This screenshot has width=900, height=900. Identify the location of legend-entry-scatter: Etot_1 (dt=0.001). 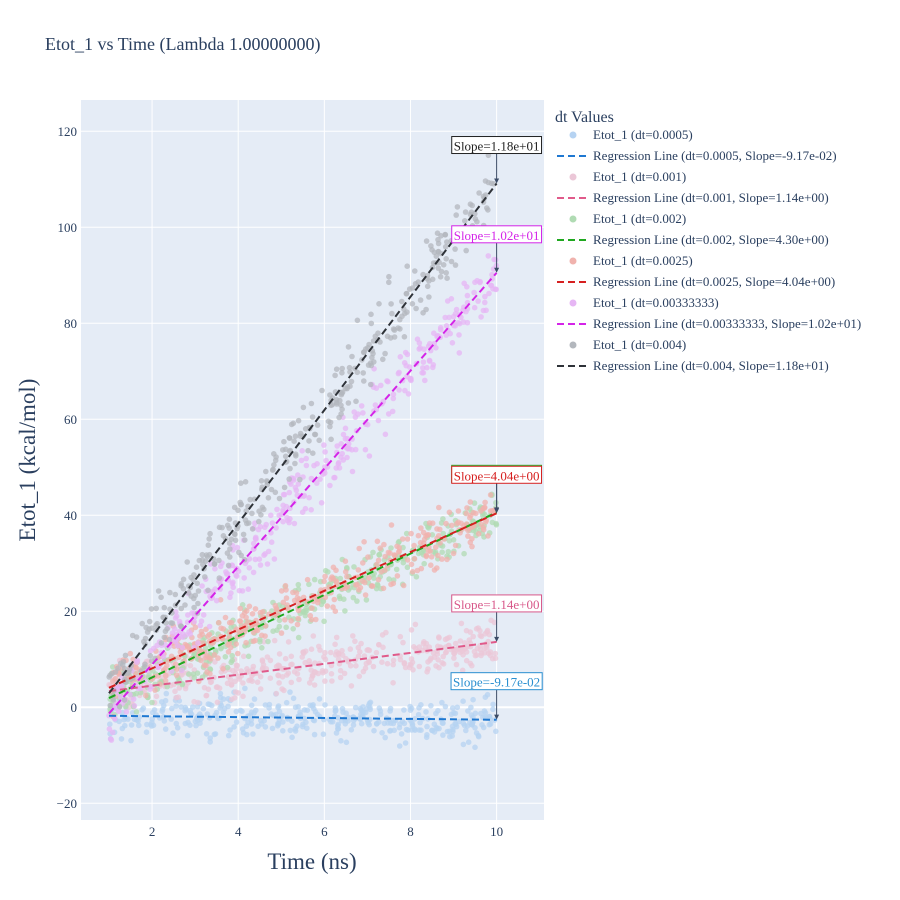
(639, 176).